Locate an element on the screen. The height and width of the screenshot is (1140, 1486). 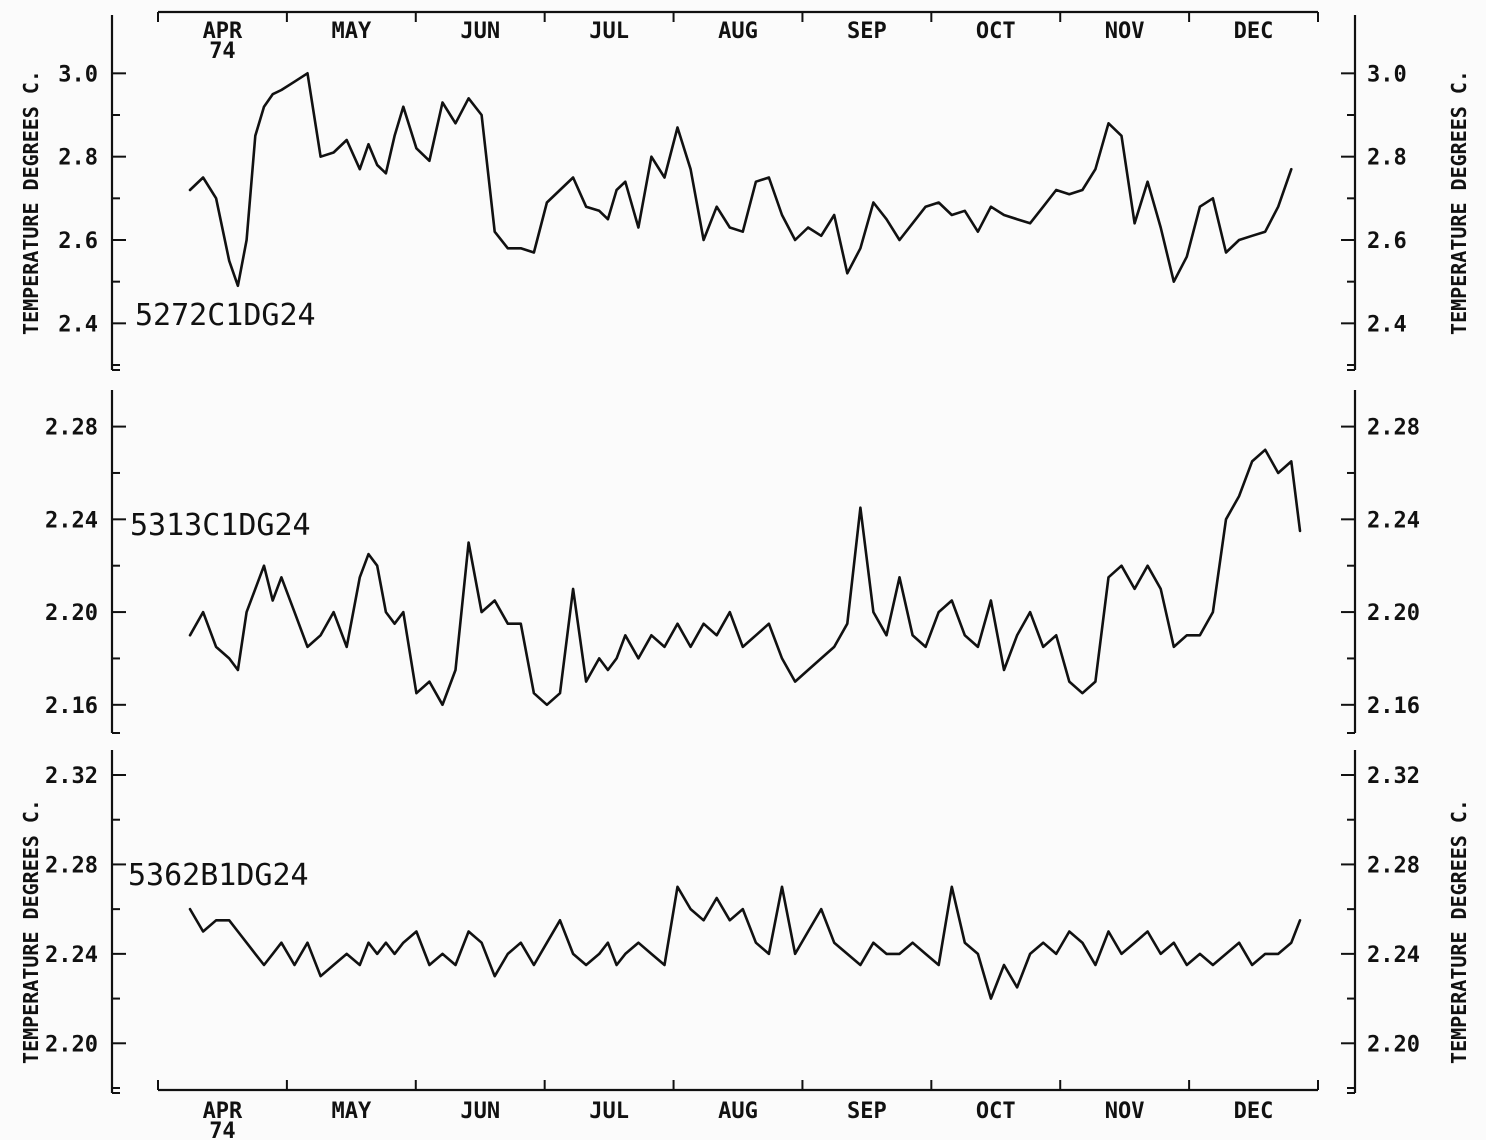
series-line-5272c1dg24 is located at coordinates (740, 180).